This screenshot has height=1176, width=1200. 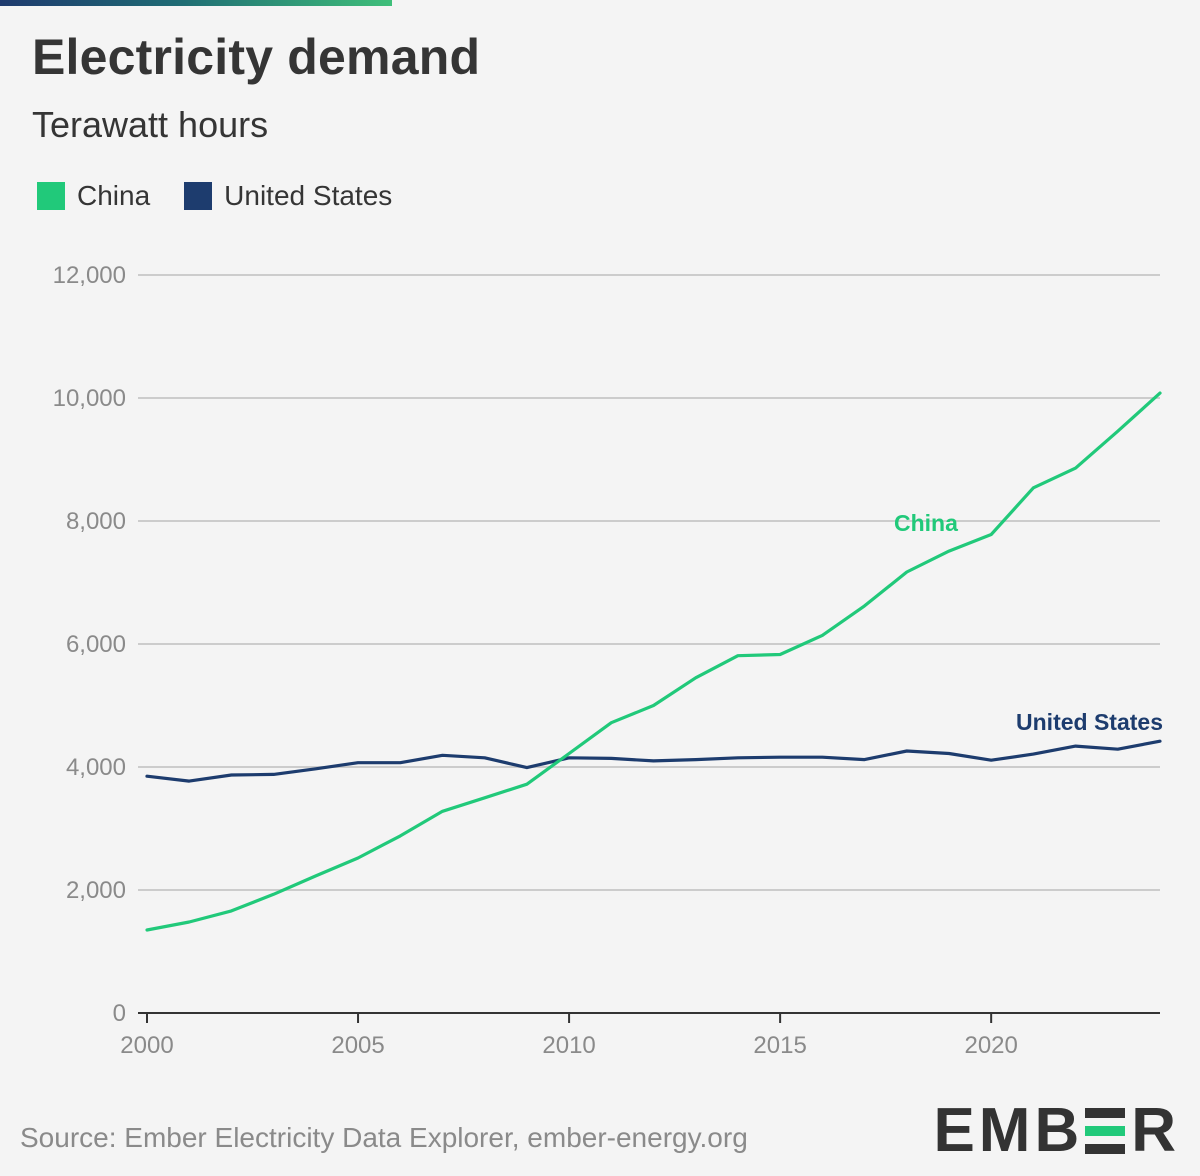 I want to click on legend: China United States, so click(x=231, y=196).